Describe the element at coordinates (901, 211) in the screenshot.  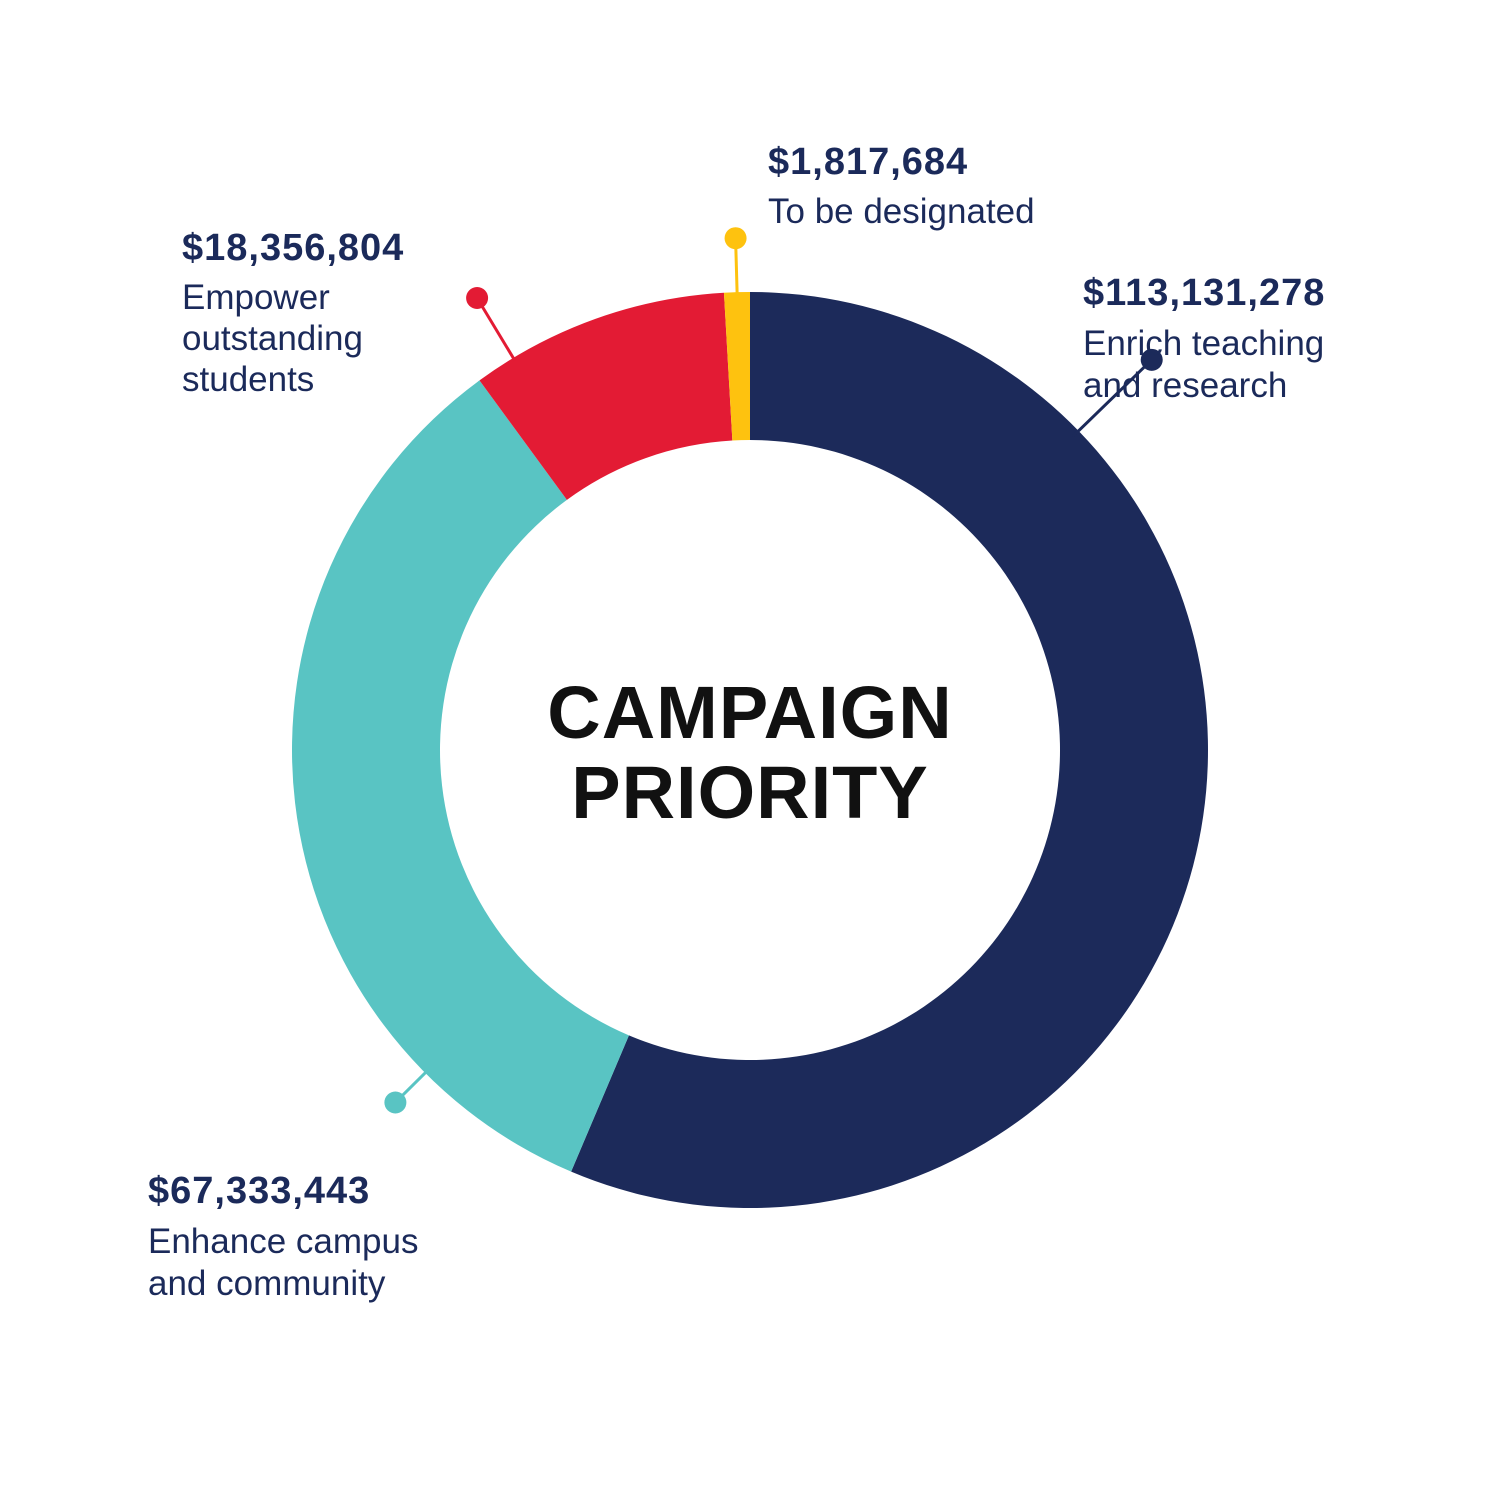
I see `slice-desc-designated-1: To be designated` at that location.